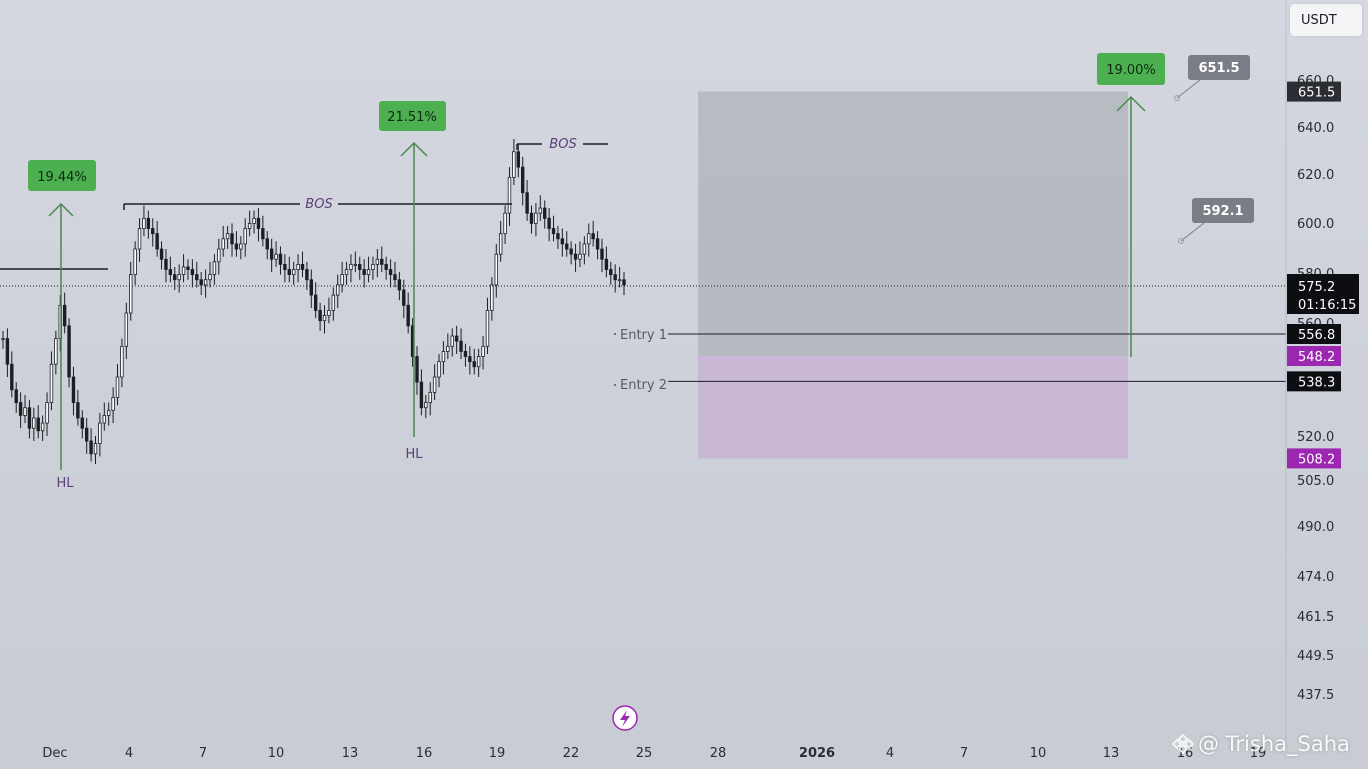 The height and width of the screenshot is (769, 1368). I want to click on time-tick-label: 7, so click(203, 753).